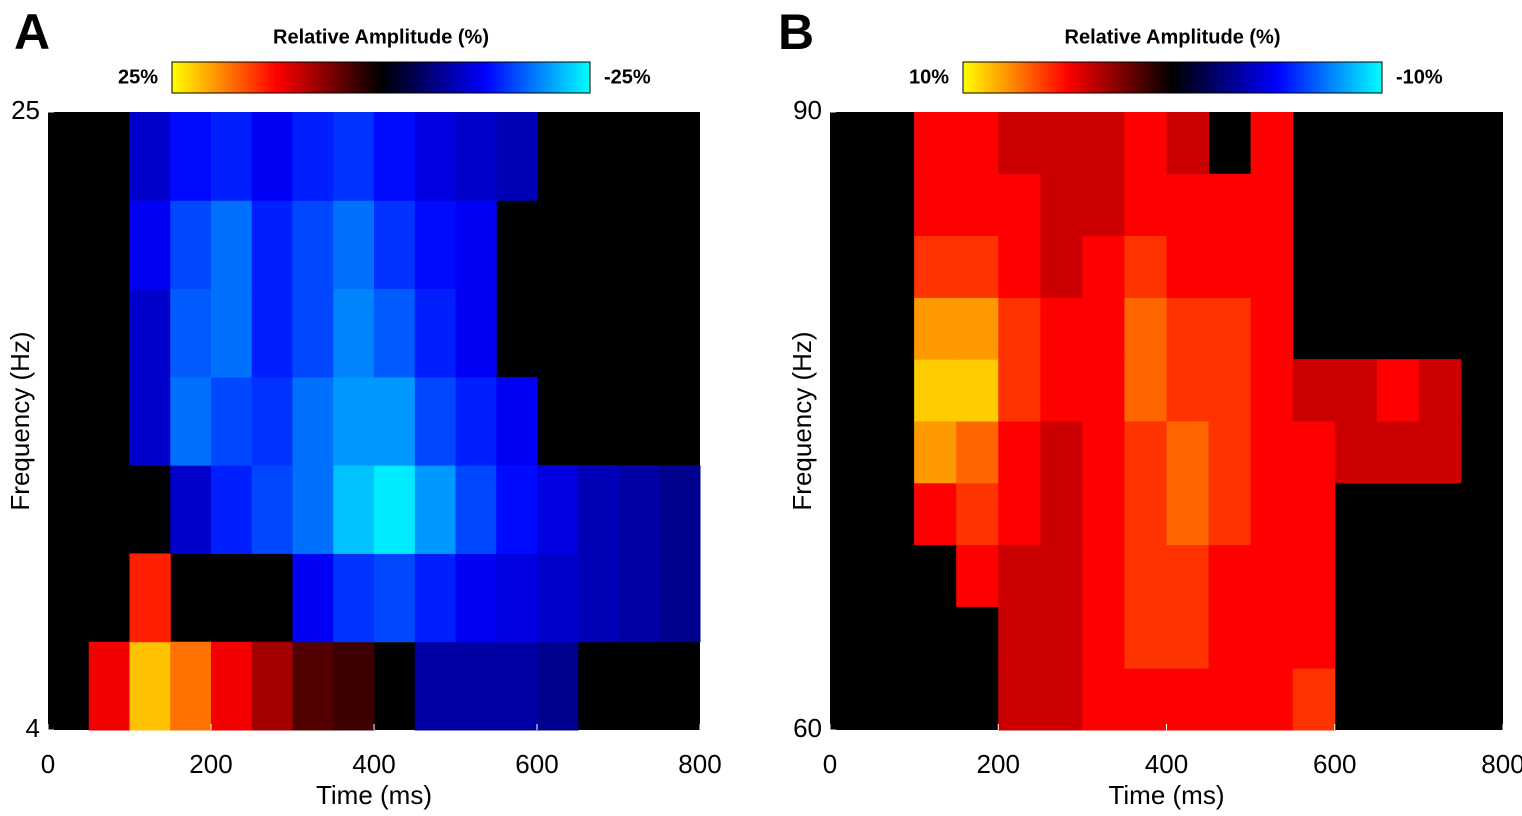 This screenshot has height=816, width=1522. I want to click on y-tick-label: 25, so click(25, 110).